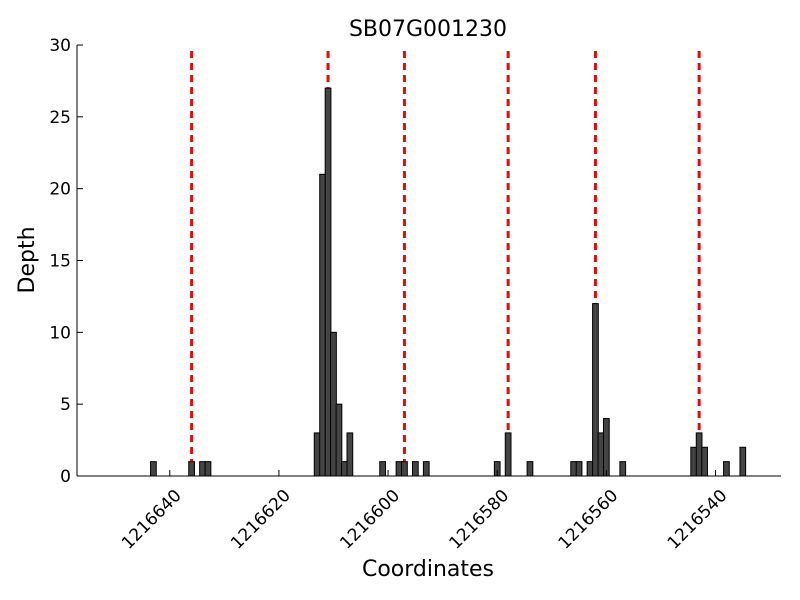 Image resolution: width=800 pixels, height=600 pixels. Describe the element at coordinates (65, 477) in the screenshot. I see `y-tick-label: 0` at that location.